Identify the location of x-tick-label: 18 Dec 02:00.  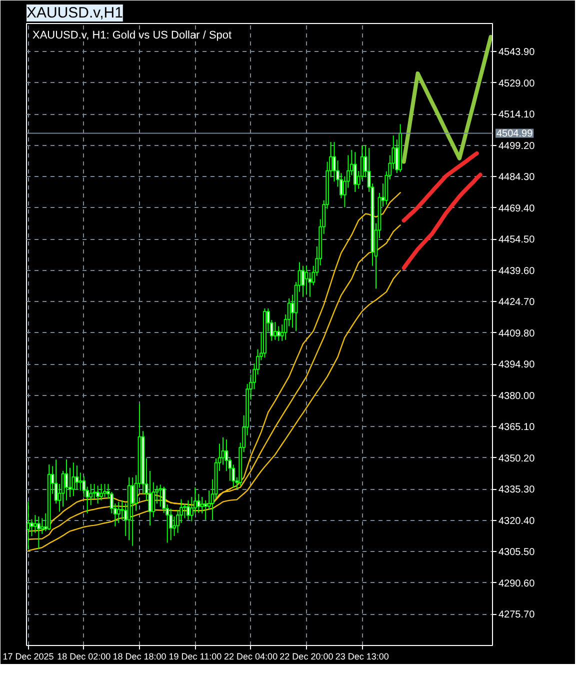
(84, 657).